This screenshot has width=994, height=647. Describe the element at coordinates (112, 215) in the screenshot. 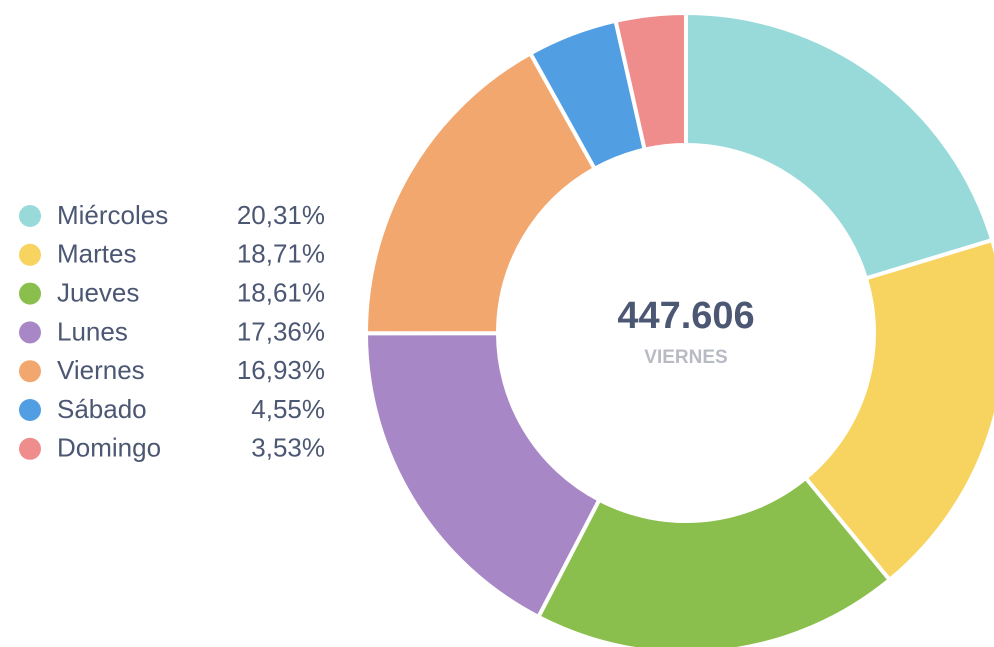

I see `legend-label: Miércoles` at that location.